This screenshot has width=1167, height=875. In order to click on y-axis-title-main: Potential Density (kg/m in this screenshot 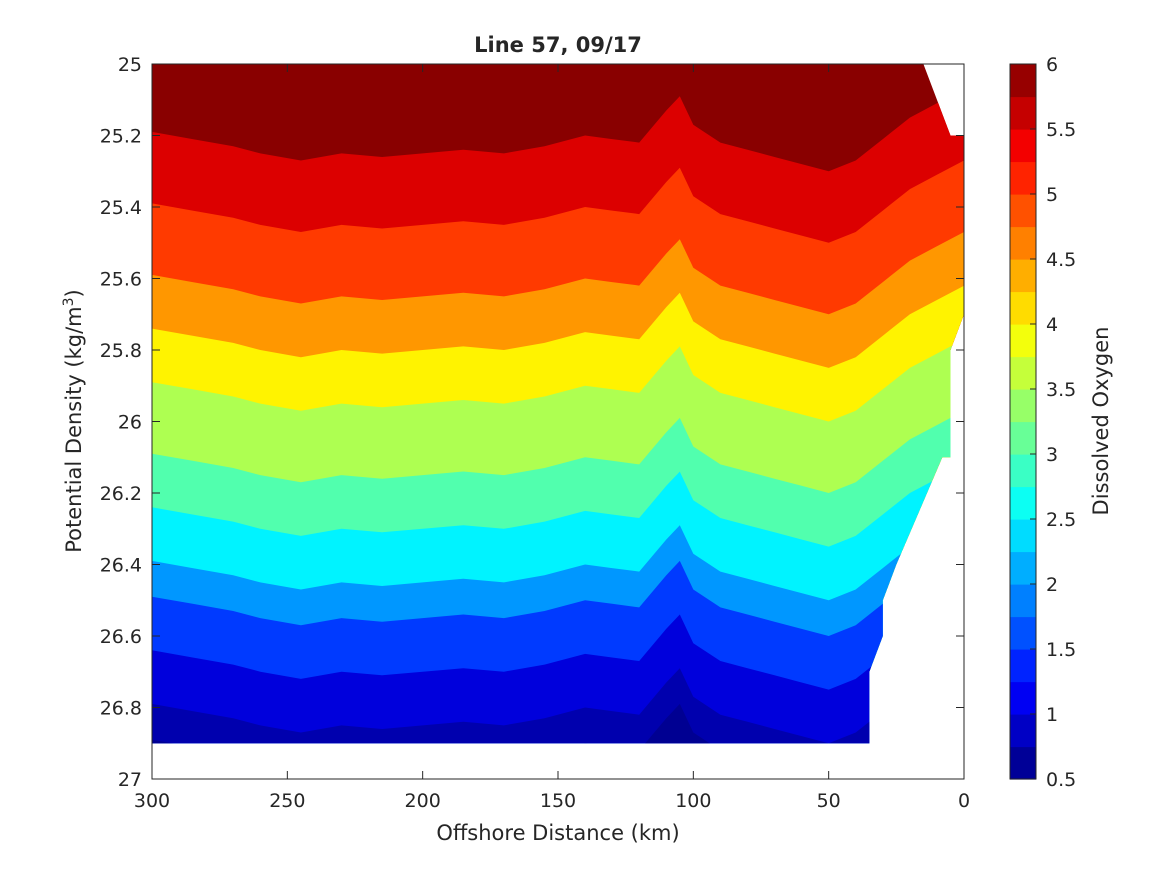, I will do `click(74, 429)`.